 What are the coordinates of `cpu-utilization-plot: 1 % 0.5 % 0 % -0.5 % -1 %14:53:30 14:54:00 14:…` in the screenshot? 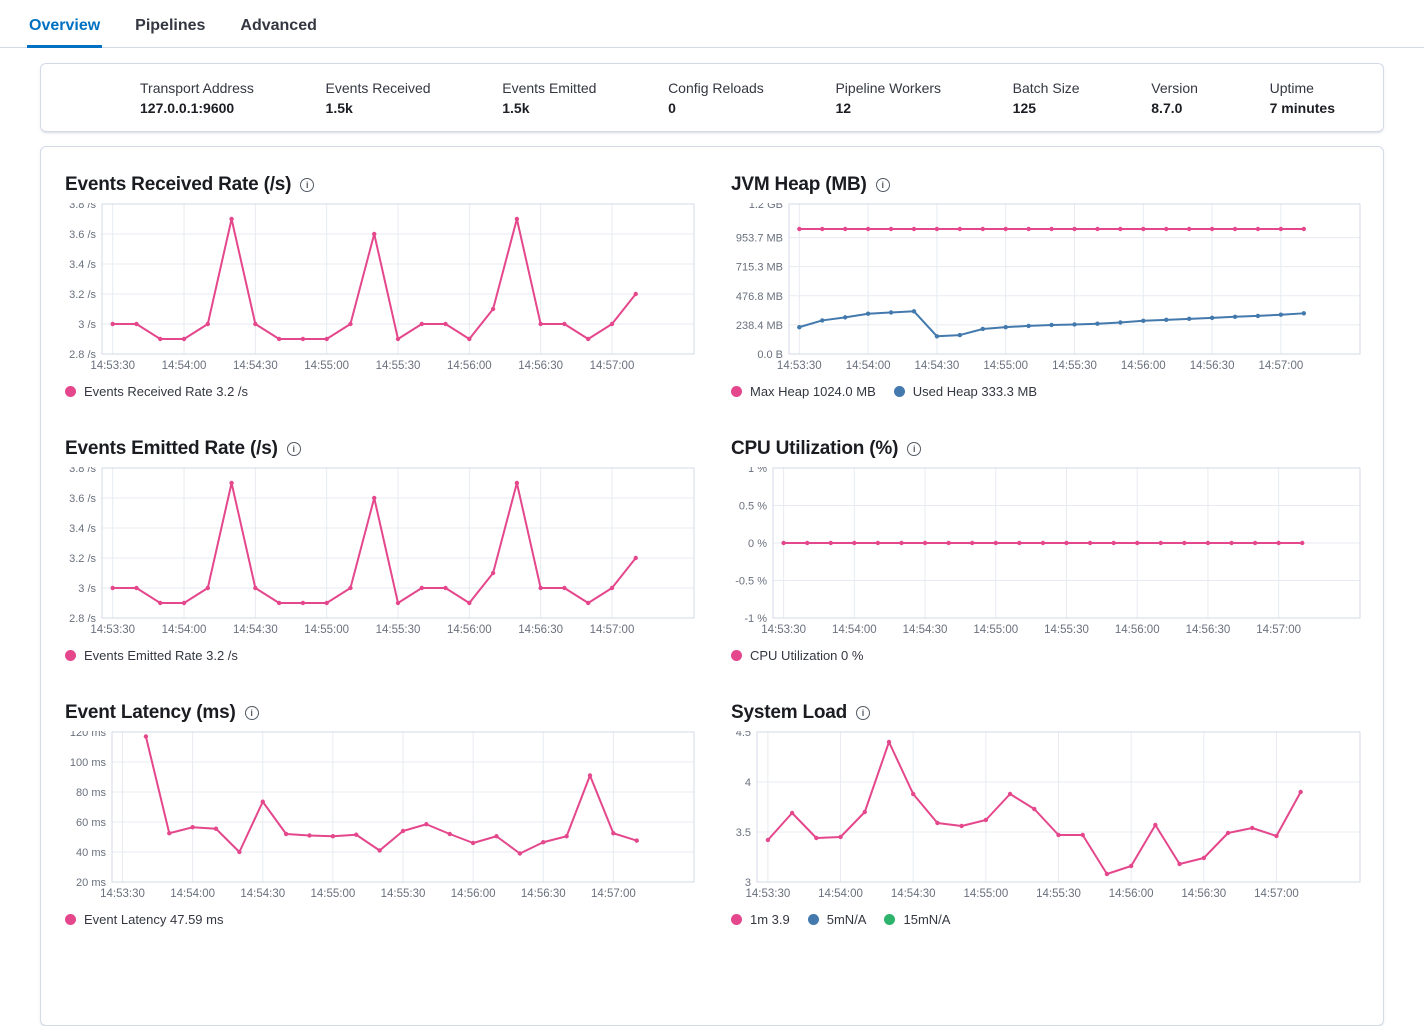 It's located at (1046, 553).